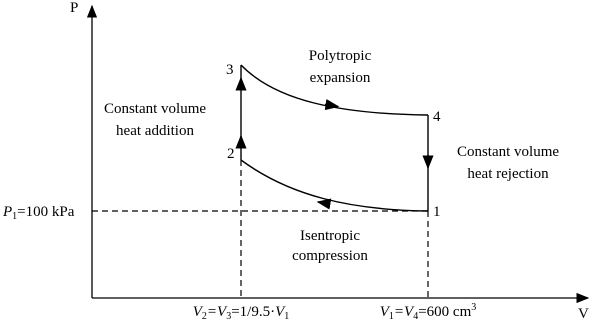 Image resolution: width=590 pixels, height=328 pixels. I want to click on process-label: compression, so click(330, 256).